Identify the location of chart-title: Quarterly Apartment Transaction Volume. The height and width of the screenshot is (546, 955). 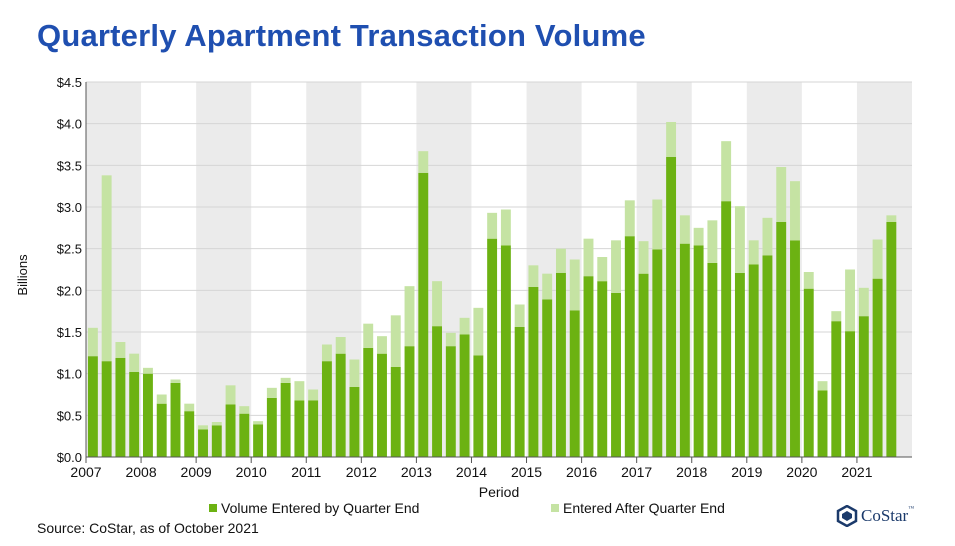
(341, 35).